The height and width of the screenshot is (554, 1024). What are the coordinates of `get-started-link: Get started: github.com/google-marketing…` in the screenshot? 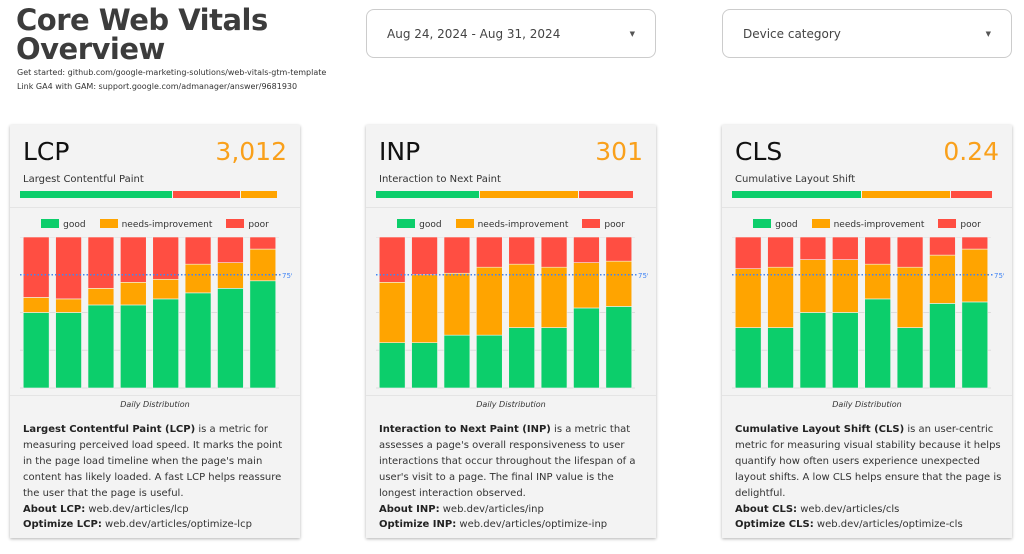 It's located at (172, 72).